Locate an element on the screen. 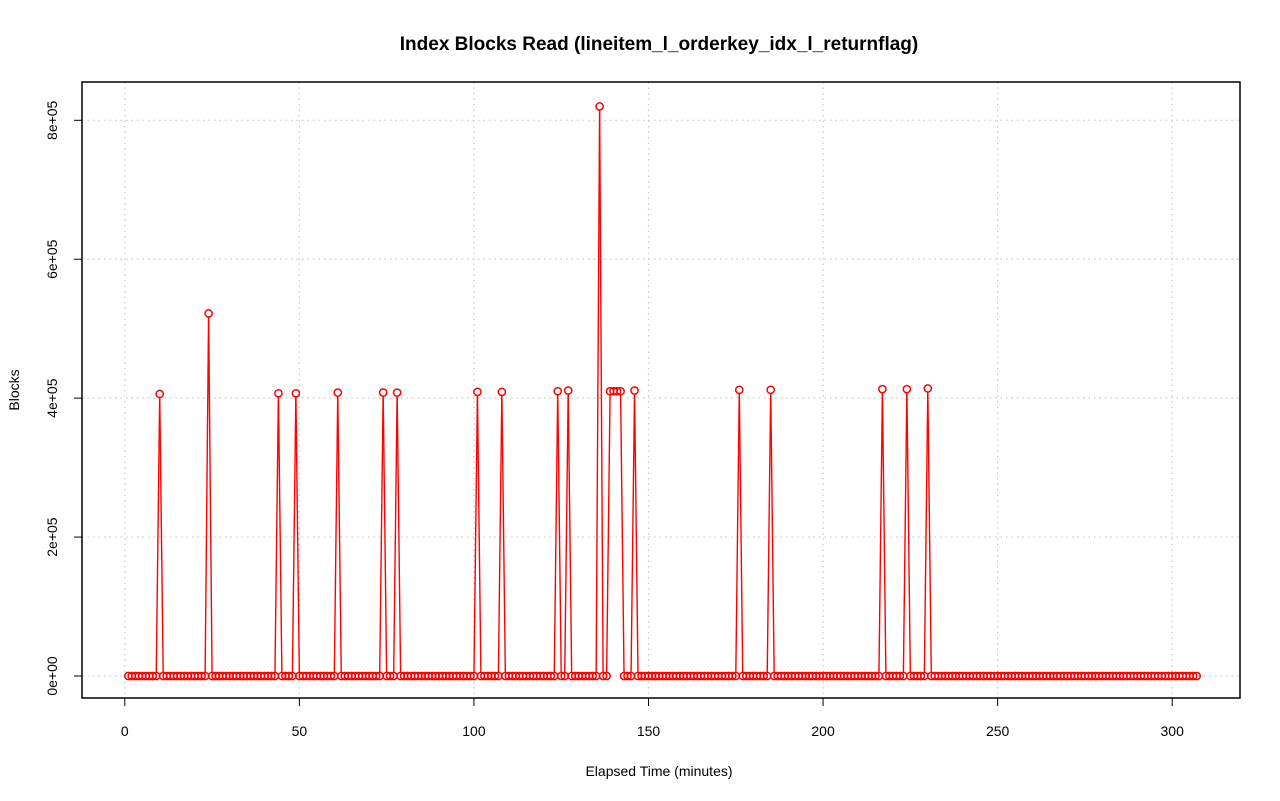  y-tick-label: 2e+05 is located at coordinates (52, 537).